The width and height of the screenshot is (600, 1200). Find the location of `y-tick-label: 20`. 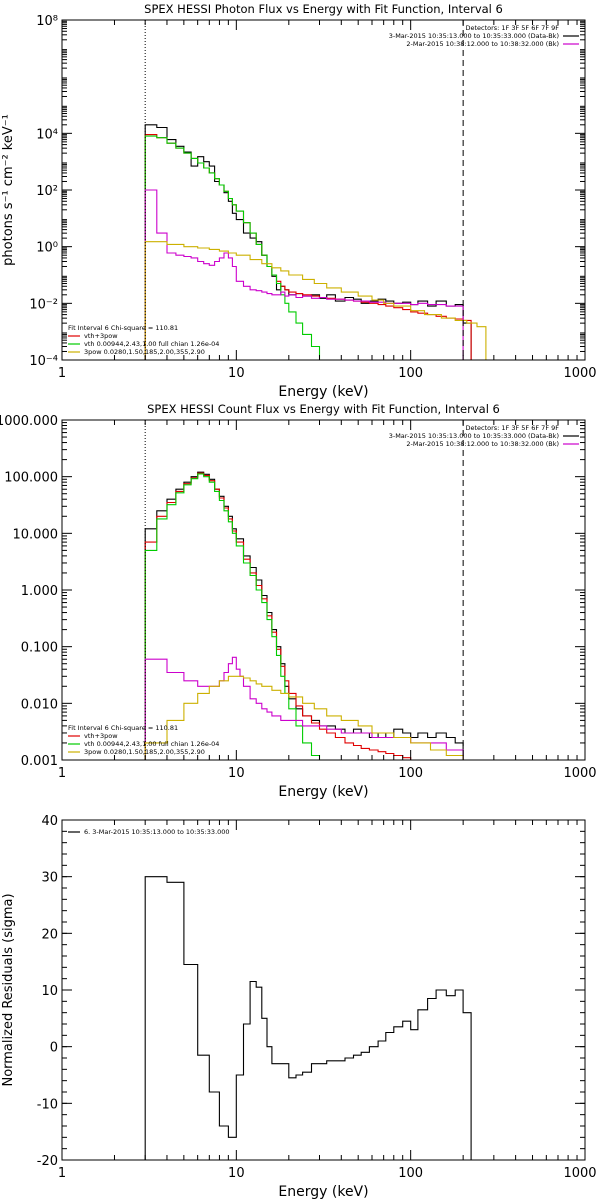

y-tick-label: 20 is located at coordinates (49, 934).